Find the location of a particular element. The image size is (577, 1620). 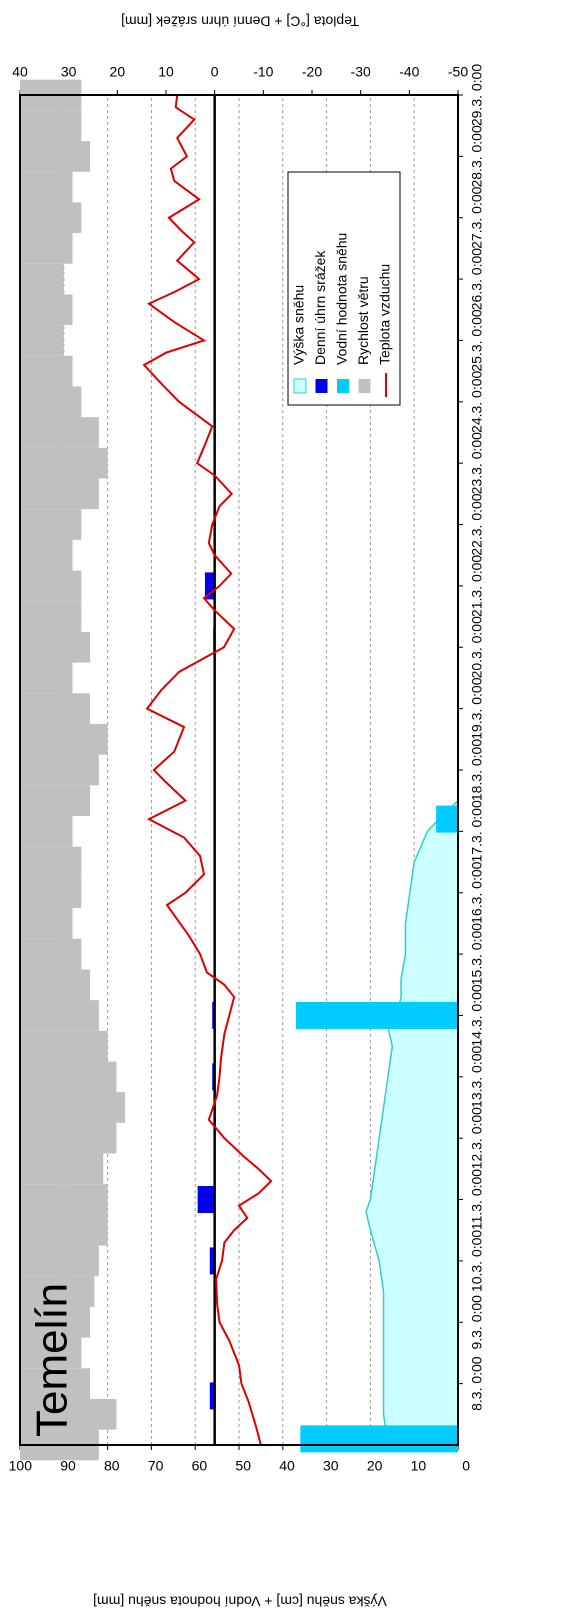

x-tick-label: 14.3. 0:00 is located at coordinates (477, 1015).